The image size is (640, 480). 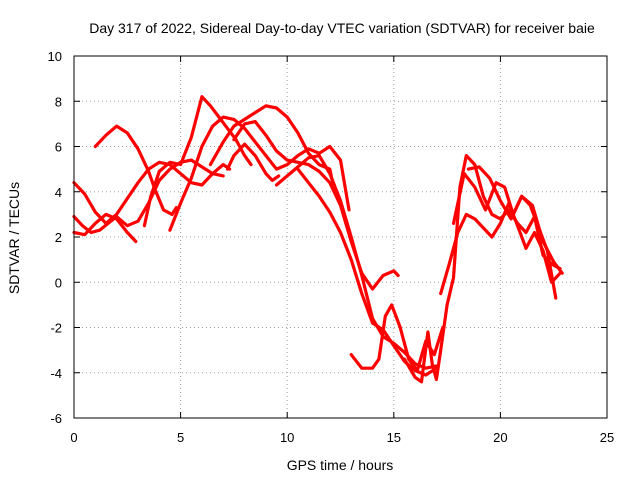 What do you see at coordinates (58, 237) in the screenshot?
I see `y-tick-label: 2` at bounding box center [58, 237].